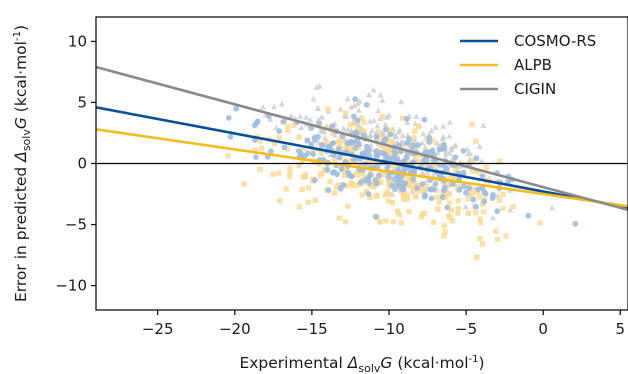 This screenshot has height=374, width=628. Describe the element at coordinates (312, 329) in the screenshot. I see `x-tick-label: −15` at that location.